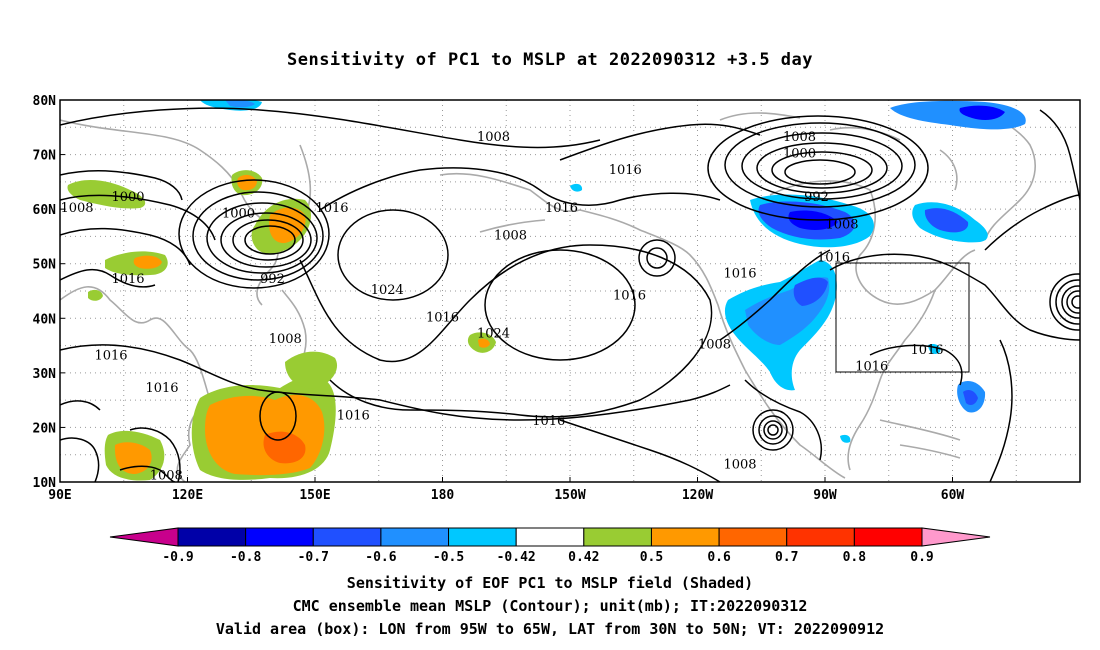  Describe the element at coordinates (45, 319) in the screenshot. I see `latitude-label: 40N` at that location.